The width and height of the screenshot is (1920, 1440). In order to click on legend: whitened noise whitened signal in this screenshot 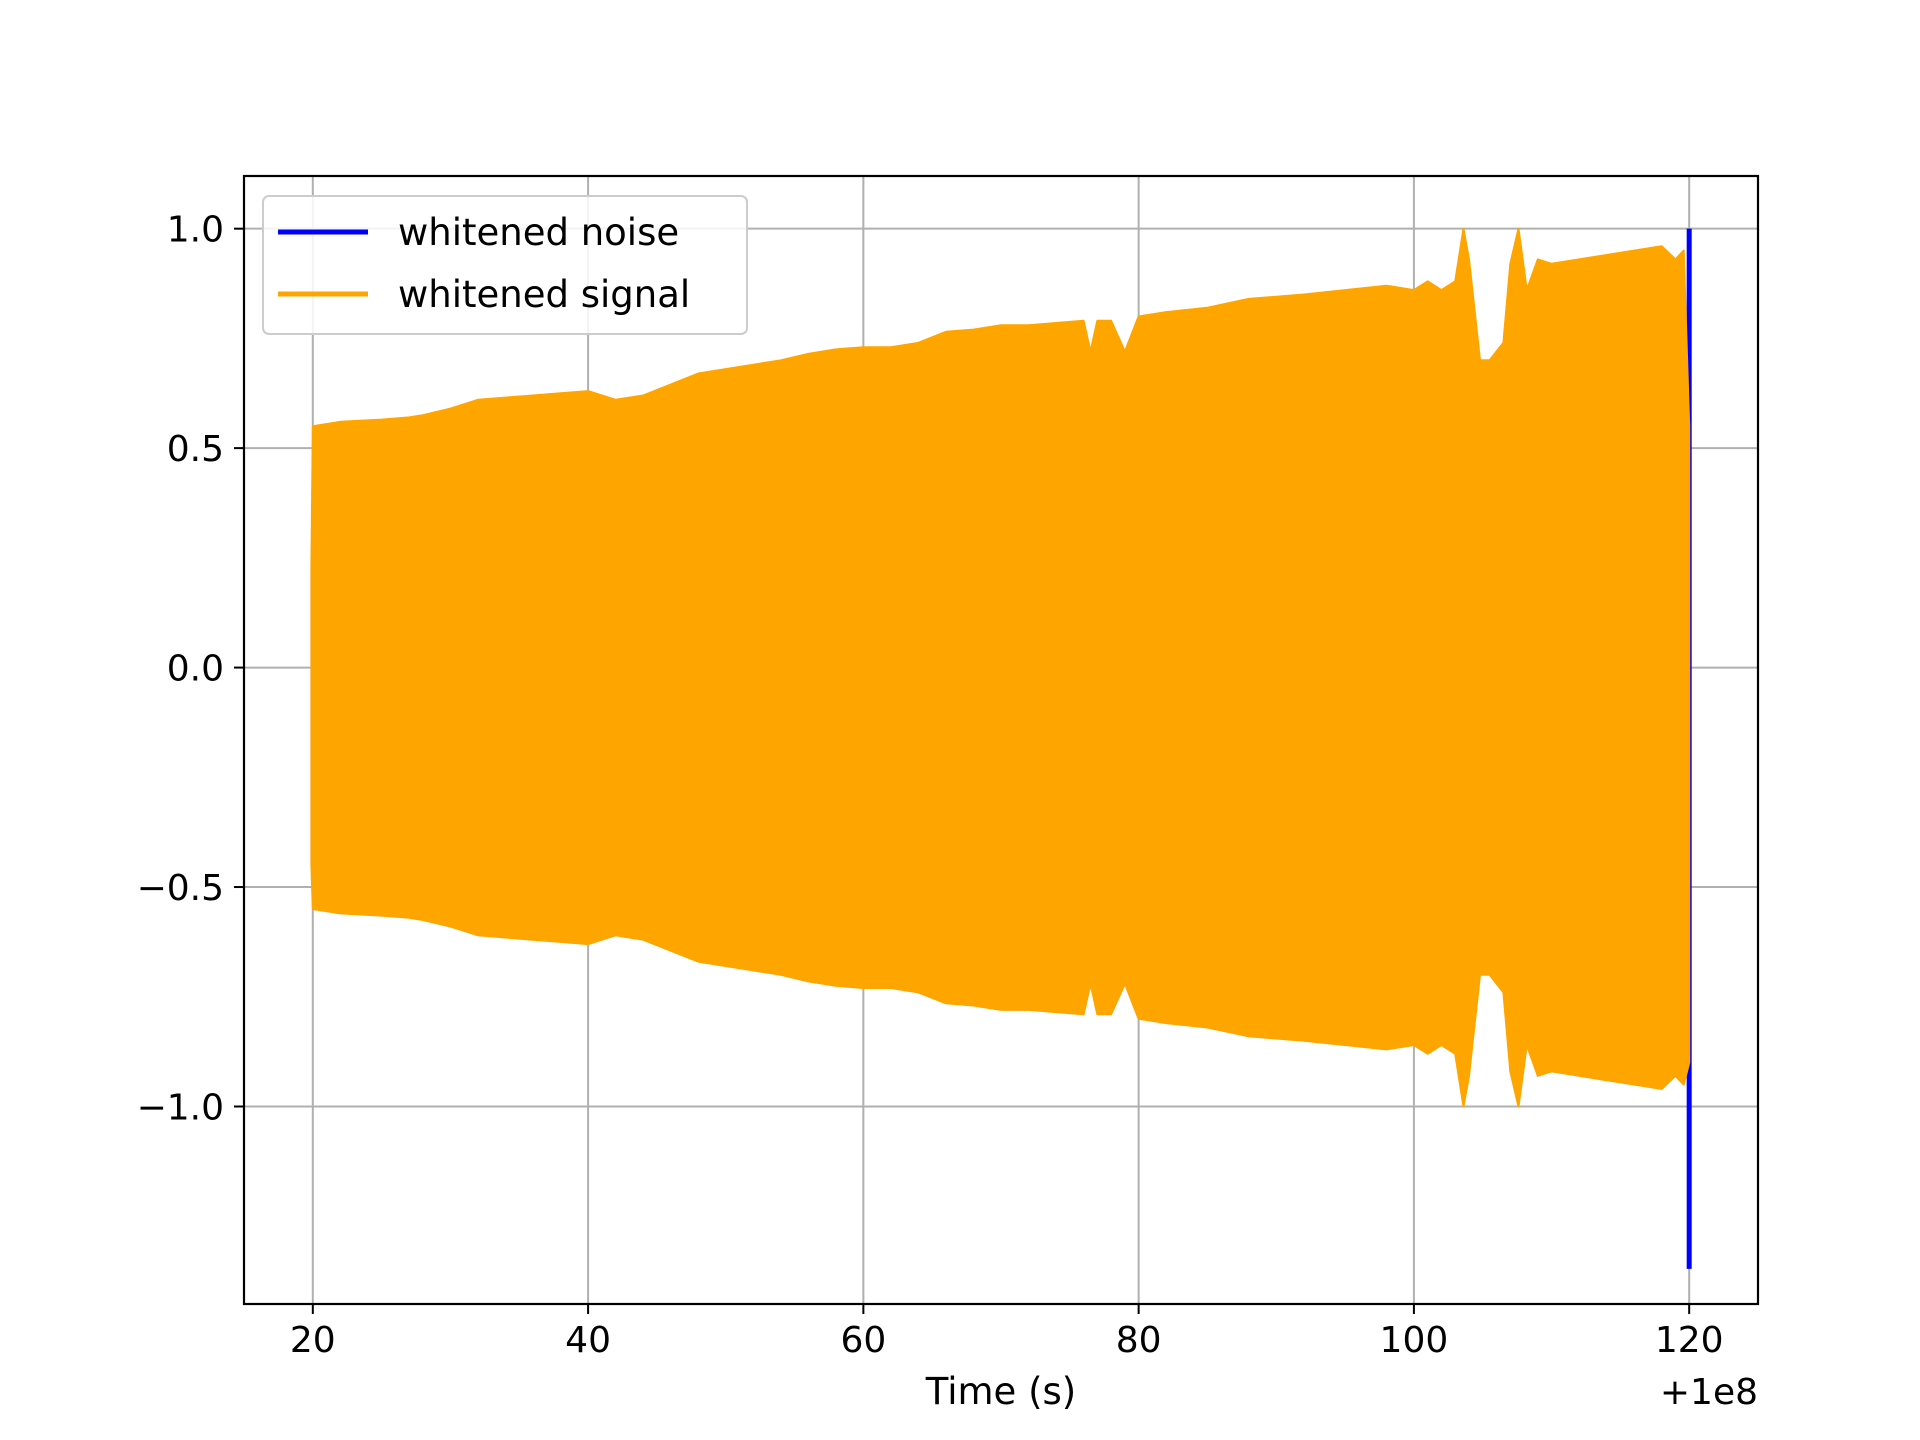, I will do `click(505, 265)`.